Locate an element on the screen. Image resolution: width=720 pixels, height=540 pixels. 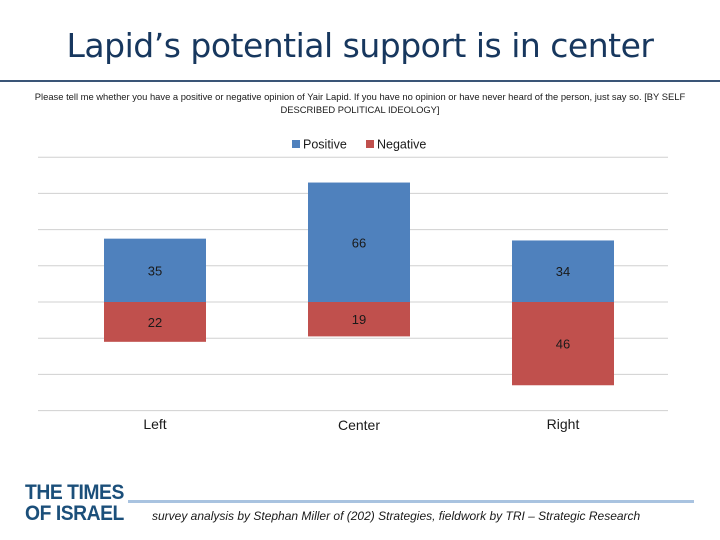
bar-negative-center is located at coordinates (359, 319).